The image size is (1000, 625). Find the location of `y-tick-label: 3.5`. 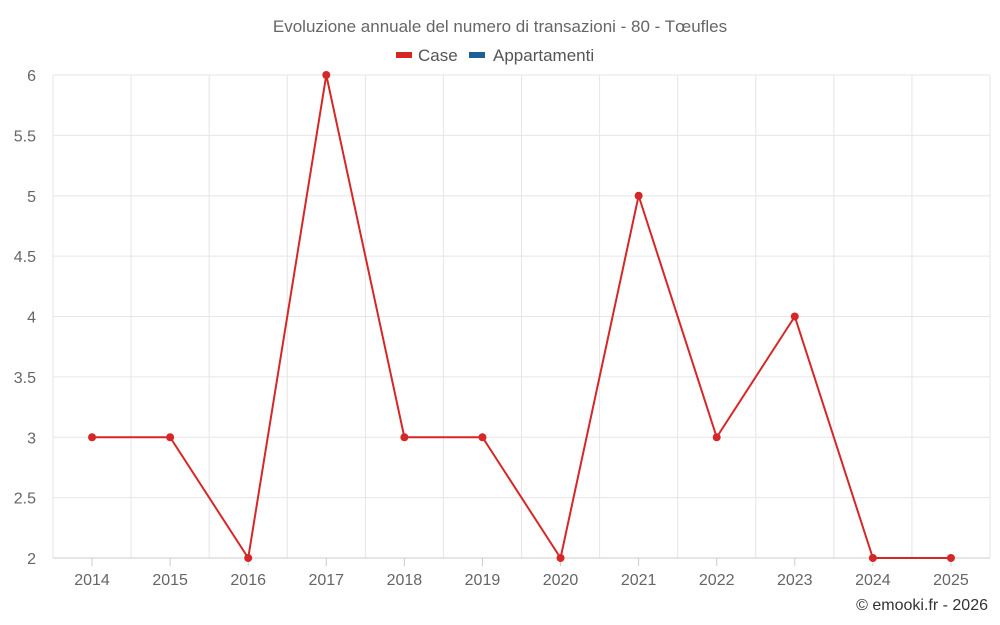

y-tick-label: 3.5 is located at coordinates (25, 378).